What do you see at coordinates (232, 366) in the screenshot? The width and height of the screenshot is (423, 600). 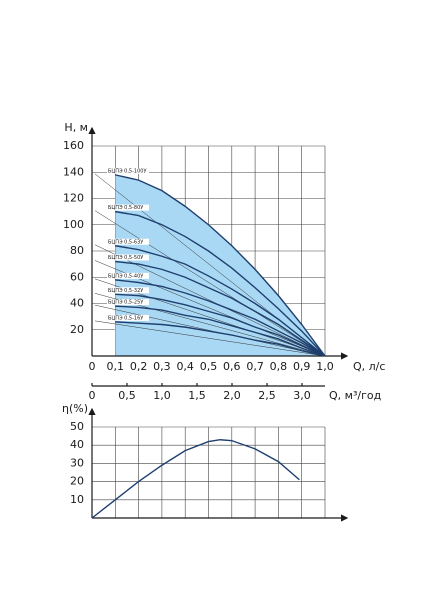 I see `x-tick-label: 0,6` at bounding box center [232, 366].